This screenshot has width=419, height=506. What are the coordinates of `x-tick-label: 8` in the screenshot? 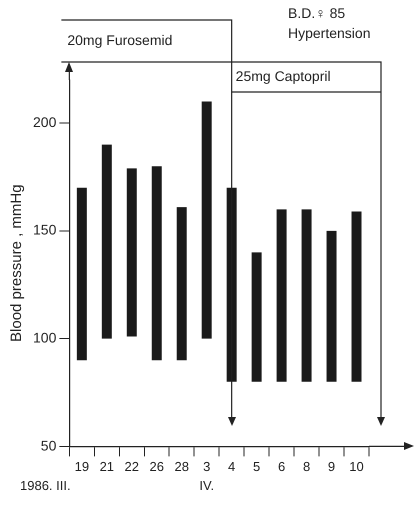 It's located at (306, 466).